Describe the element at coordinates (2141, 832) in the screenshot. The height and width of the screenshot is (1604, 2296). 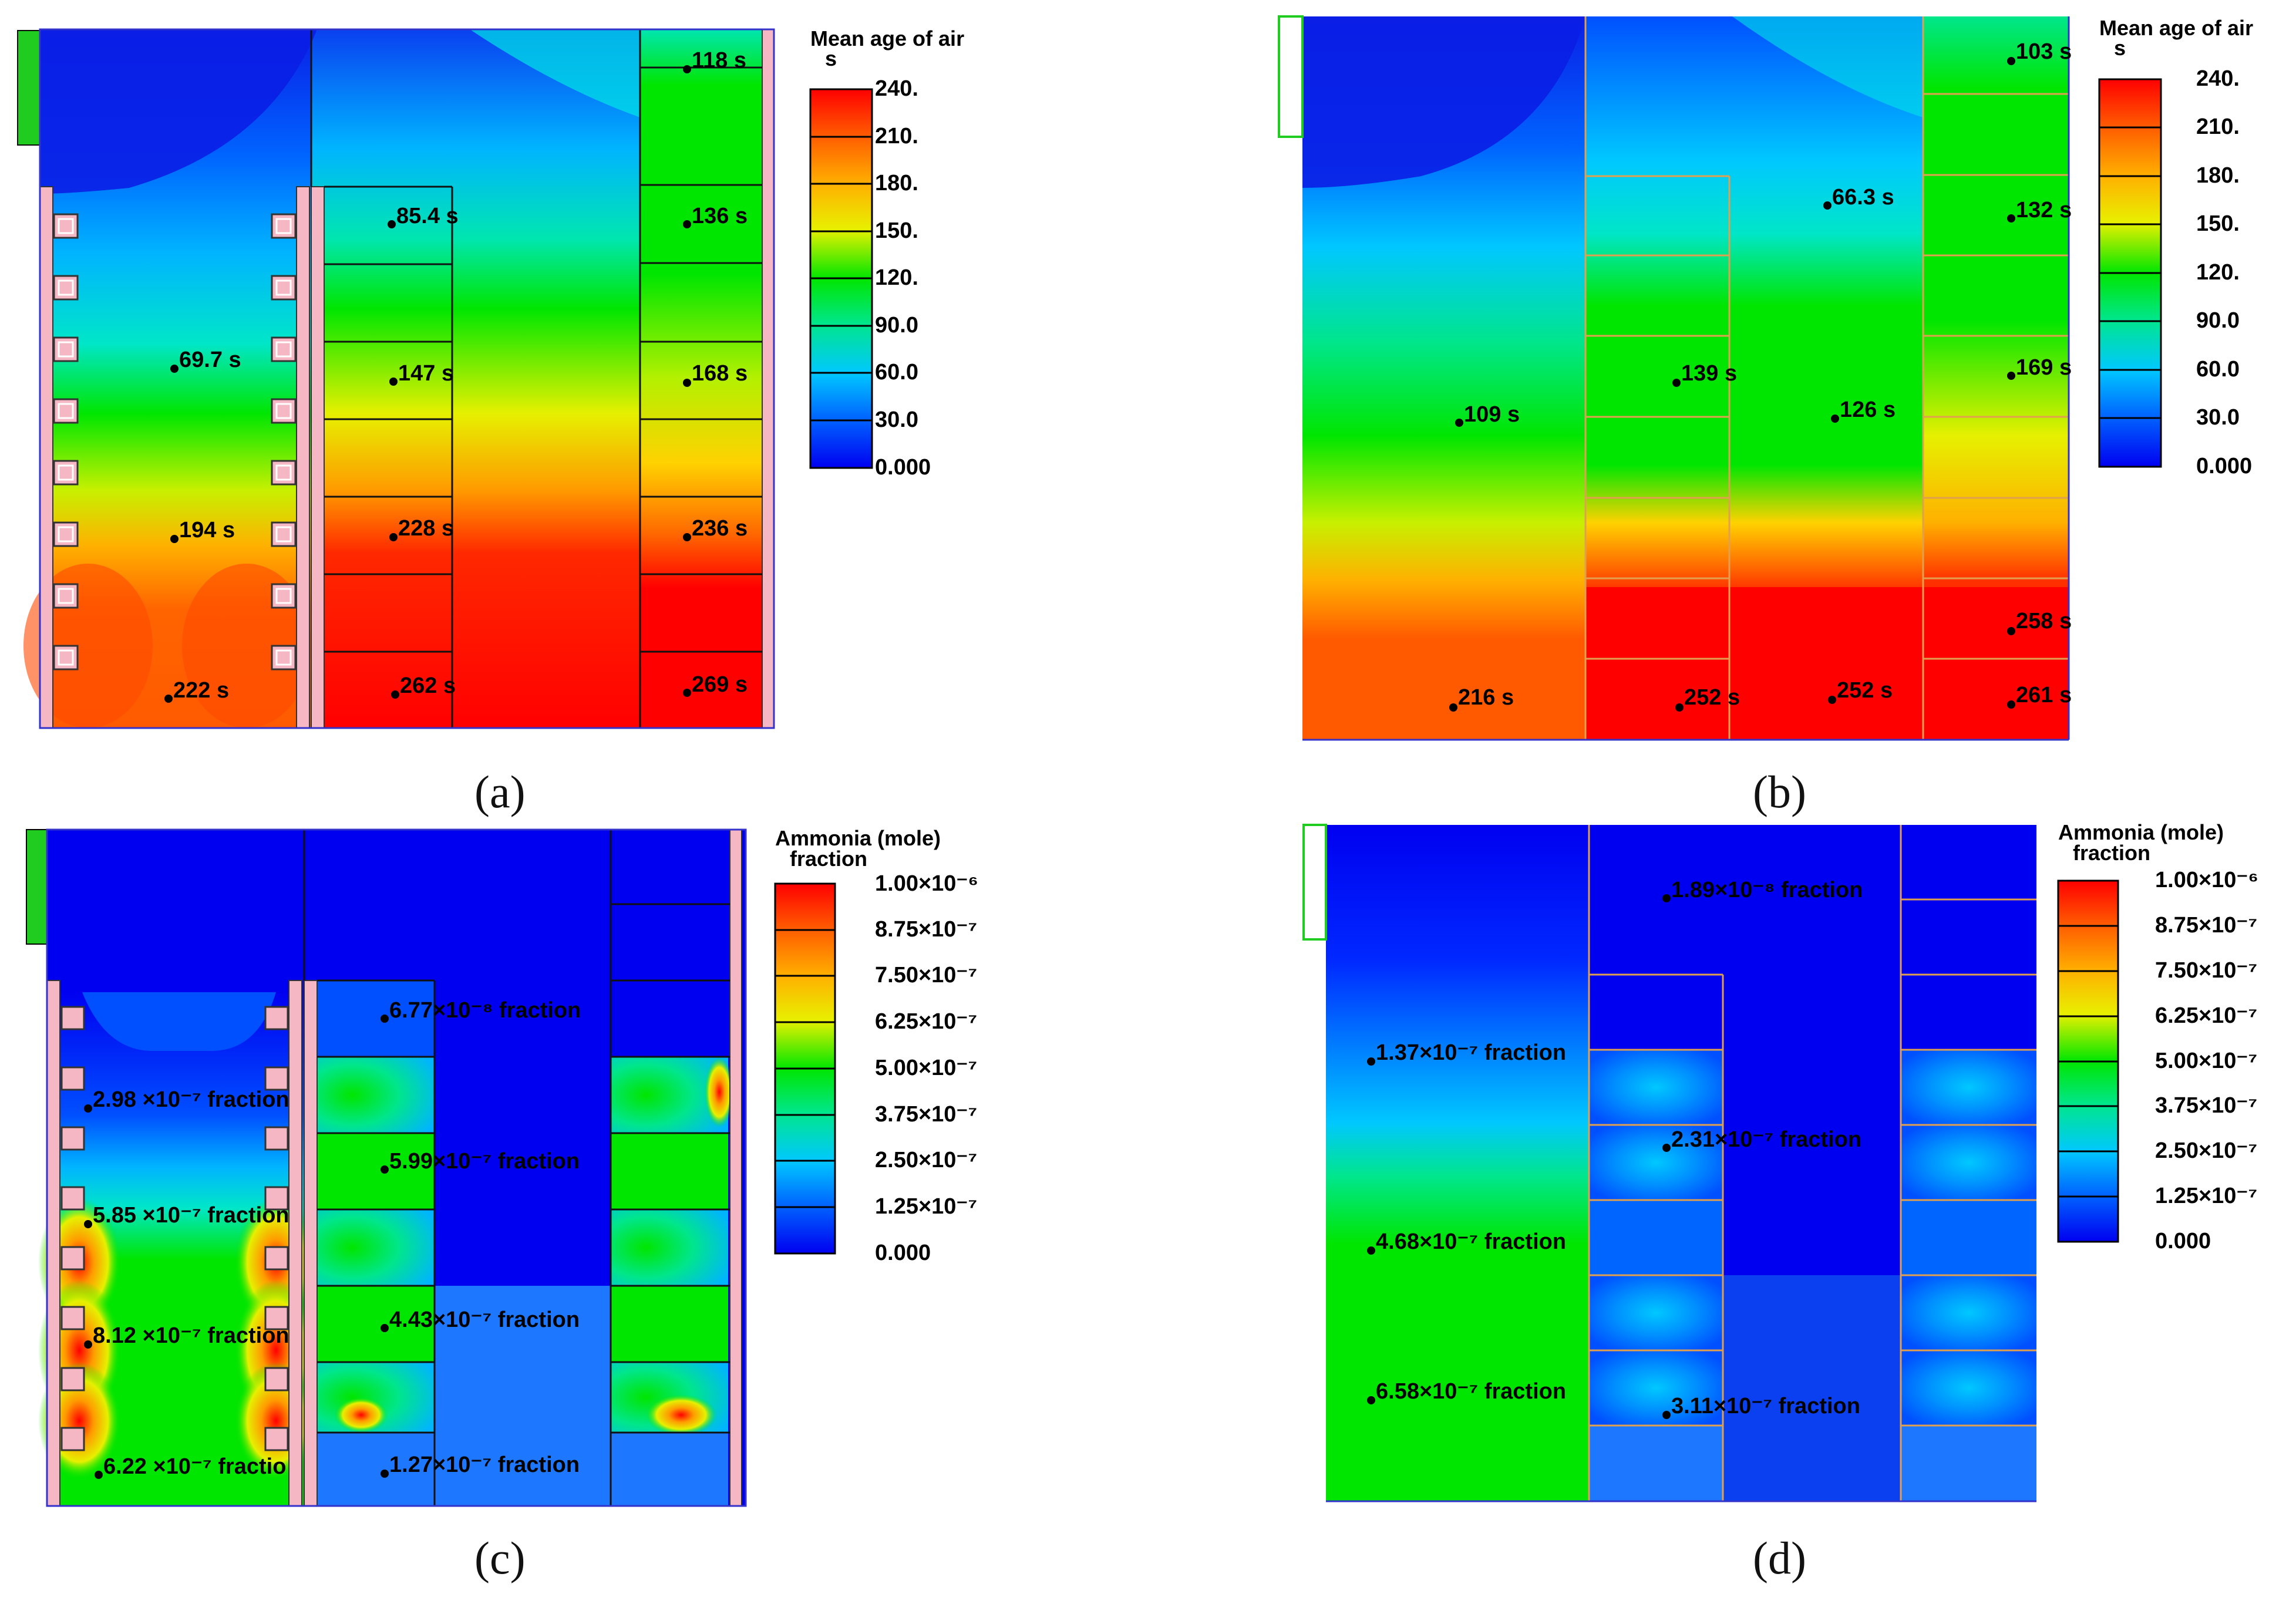
I see `legend-title: Ammonia (mole)` at that location.